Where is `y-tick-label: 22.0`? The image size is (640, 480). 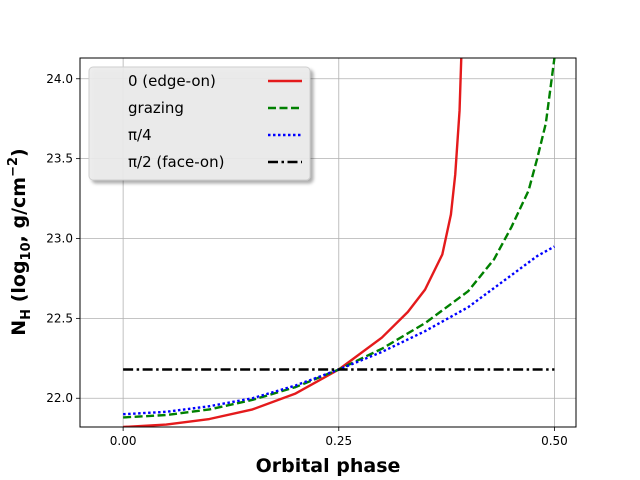
y-tick-label: 22.0 is located at coordinates (59, 398).